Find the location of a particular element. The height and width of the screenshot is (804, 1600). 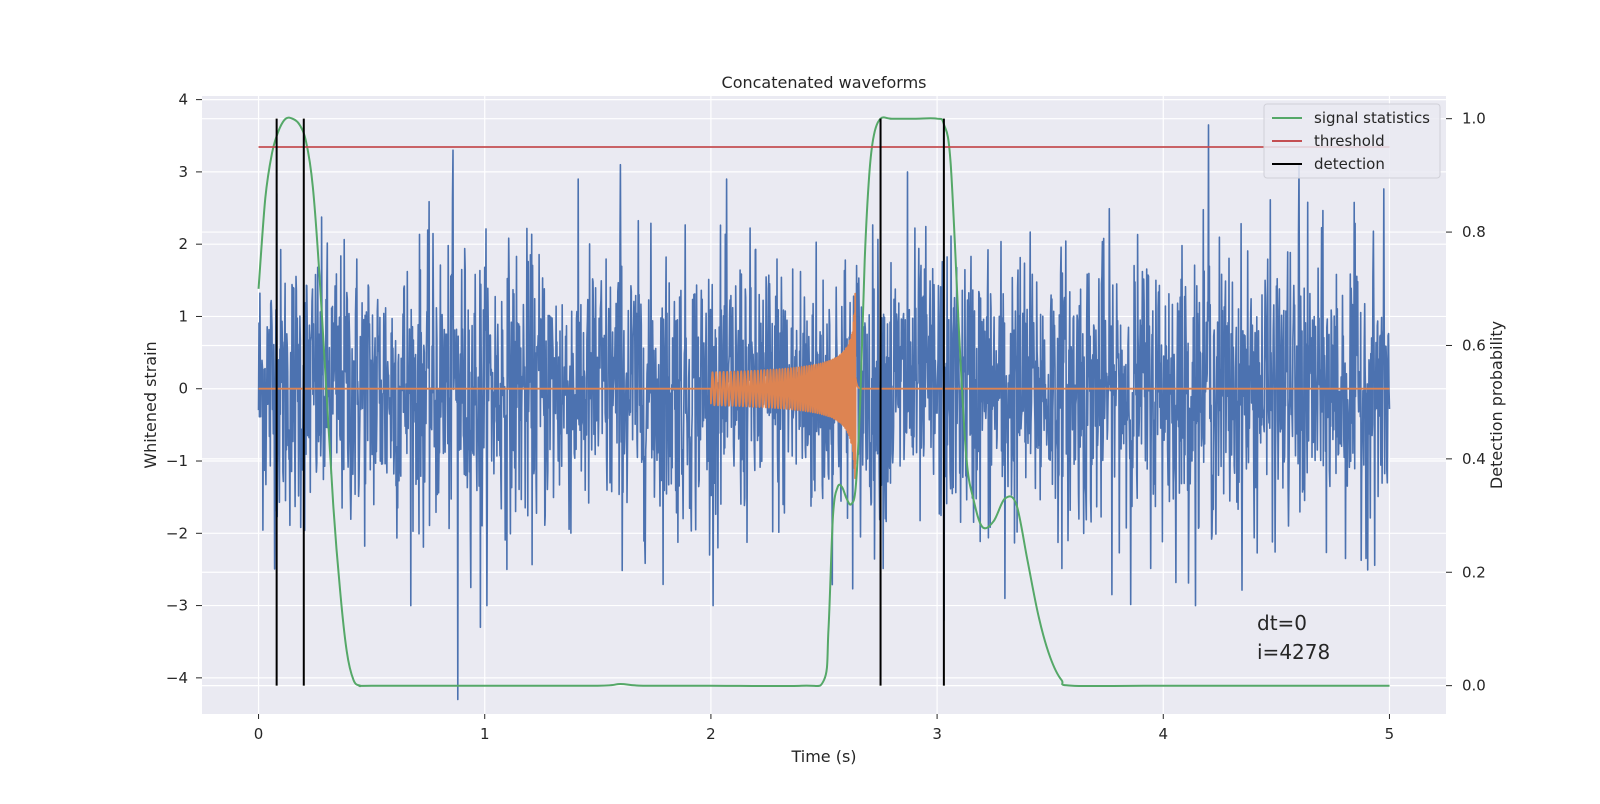

y-tick-label: 4 is located at coordinates (183, 100).